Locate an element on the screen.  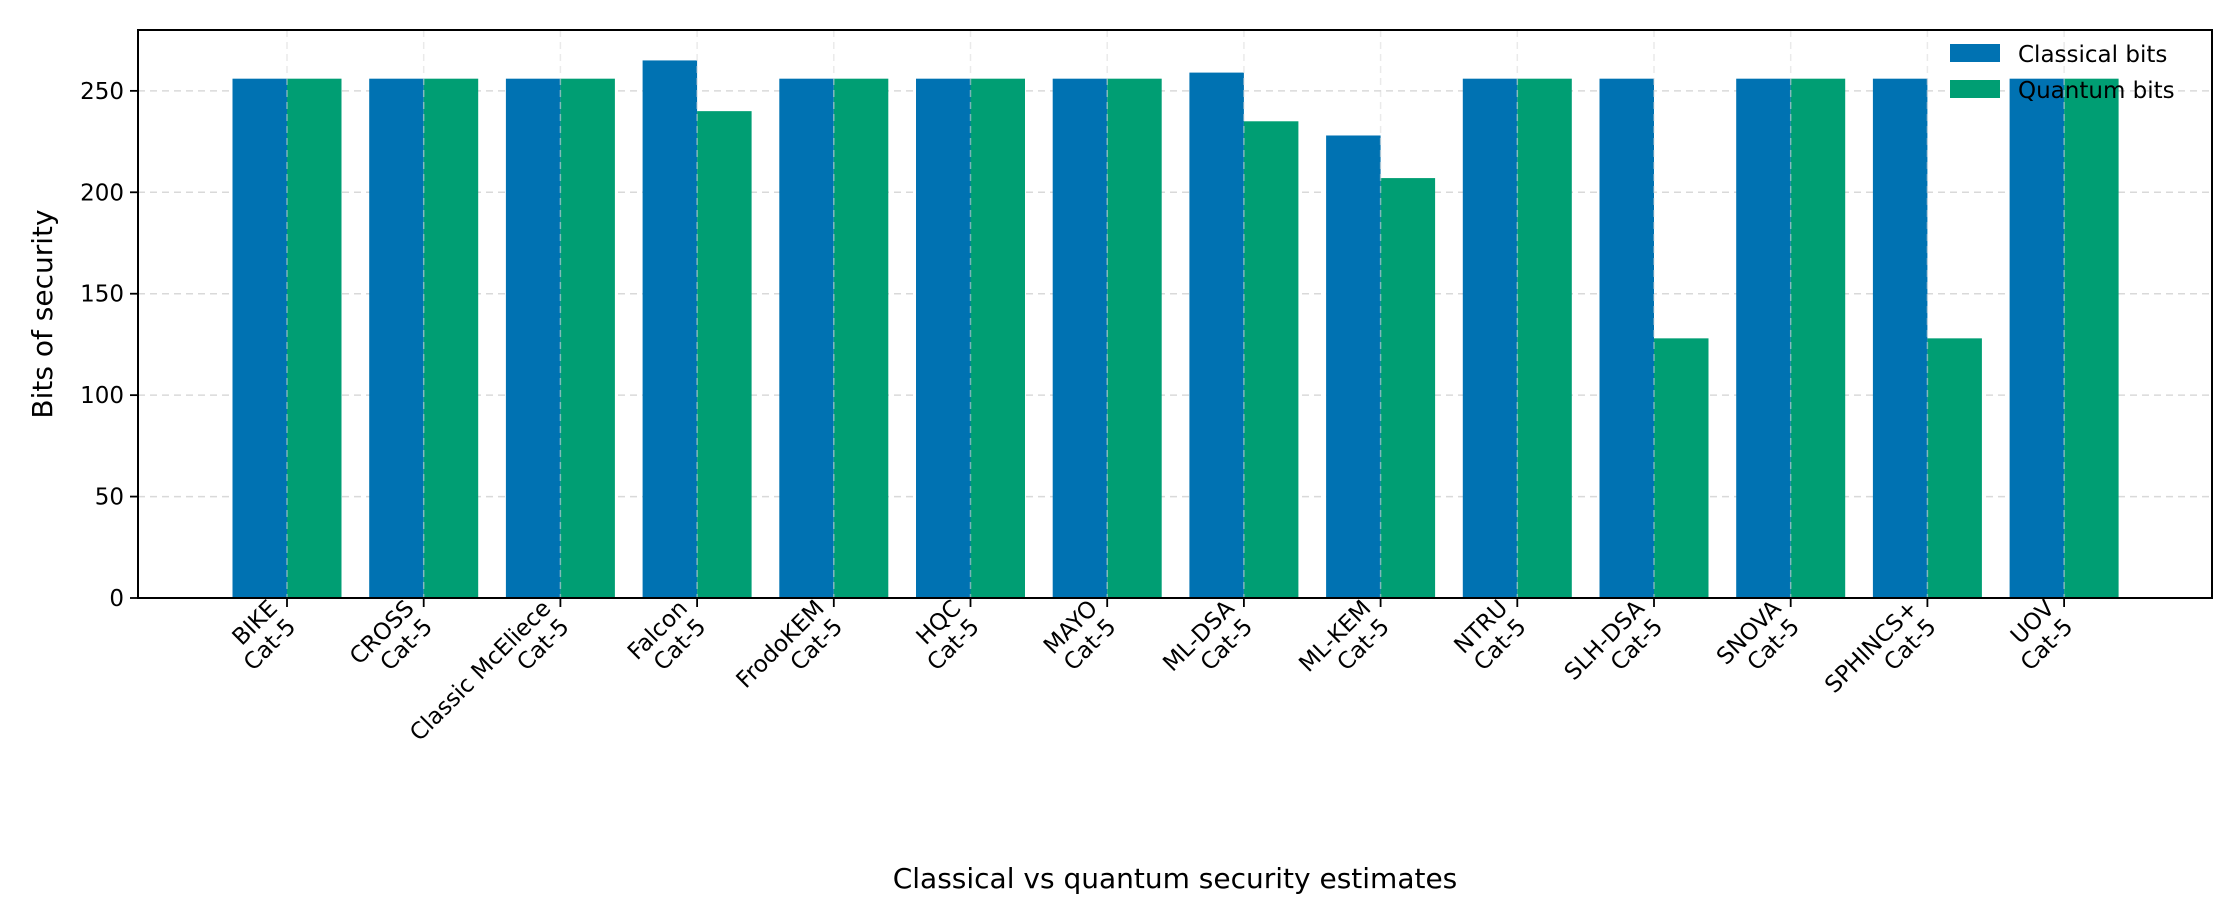
x-tick-label-9: NTRUCat-5 is located at coordinates (1490, 636).